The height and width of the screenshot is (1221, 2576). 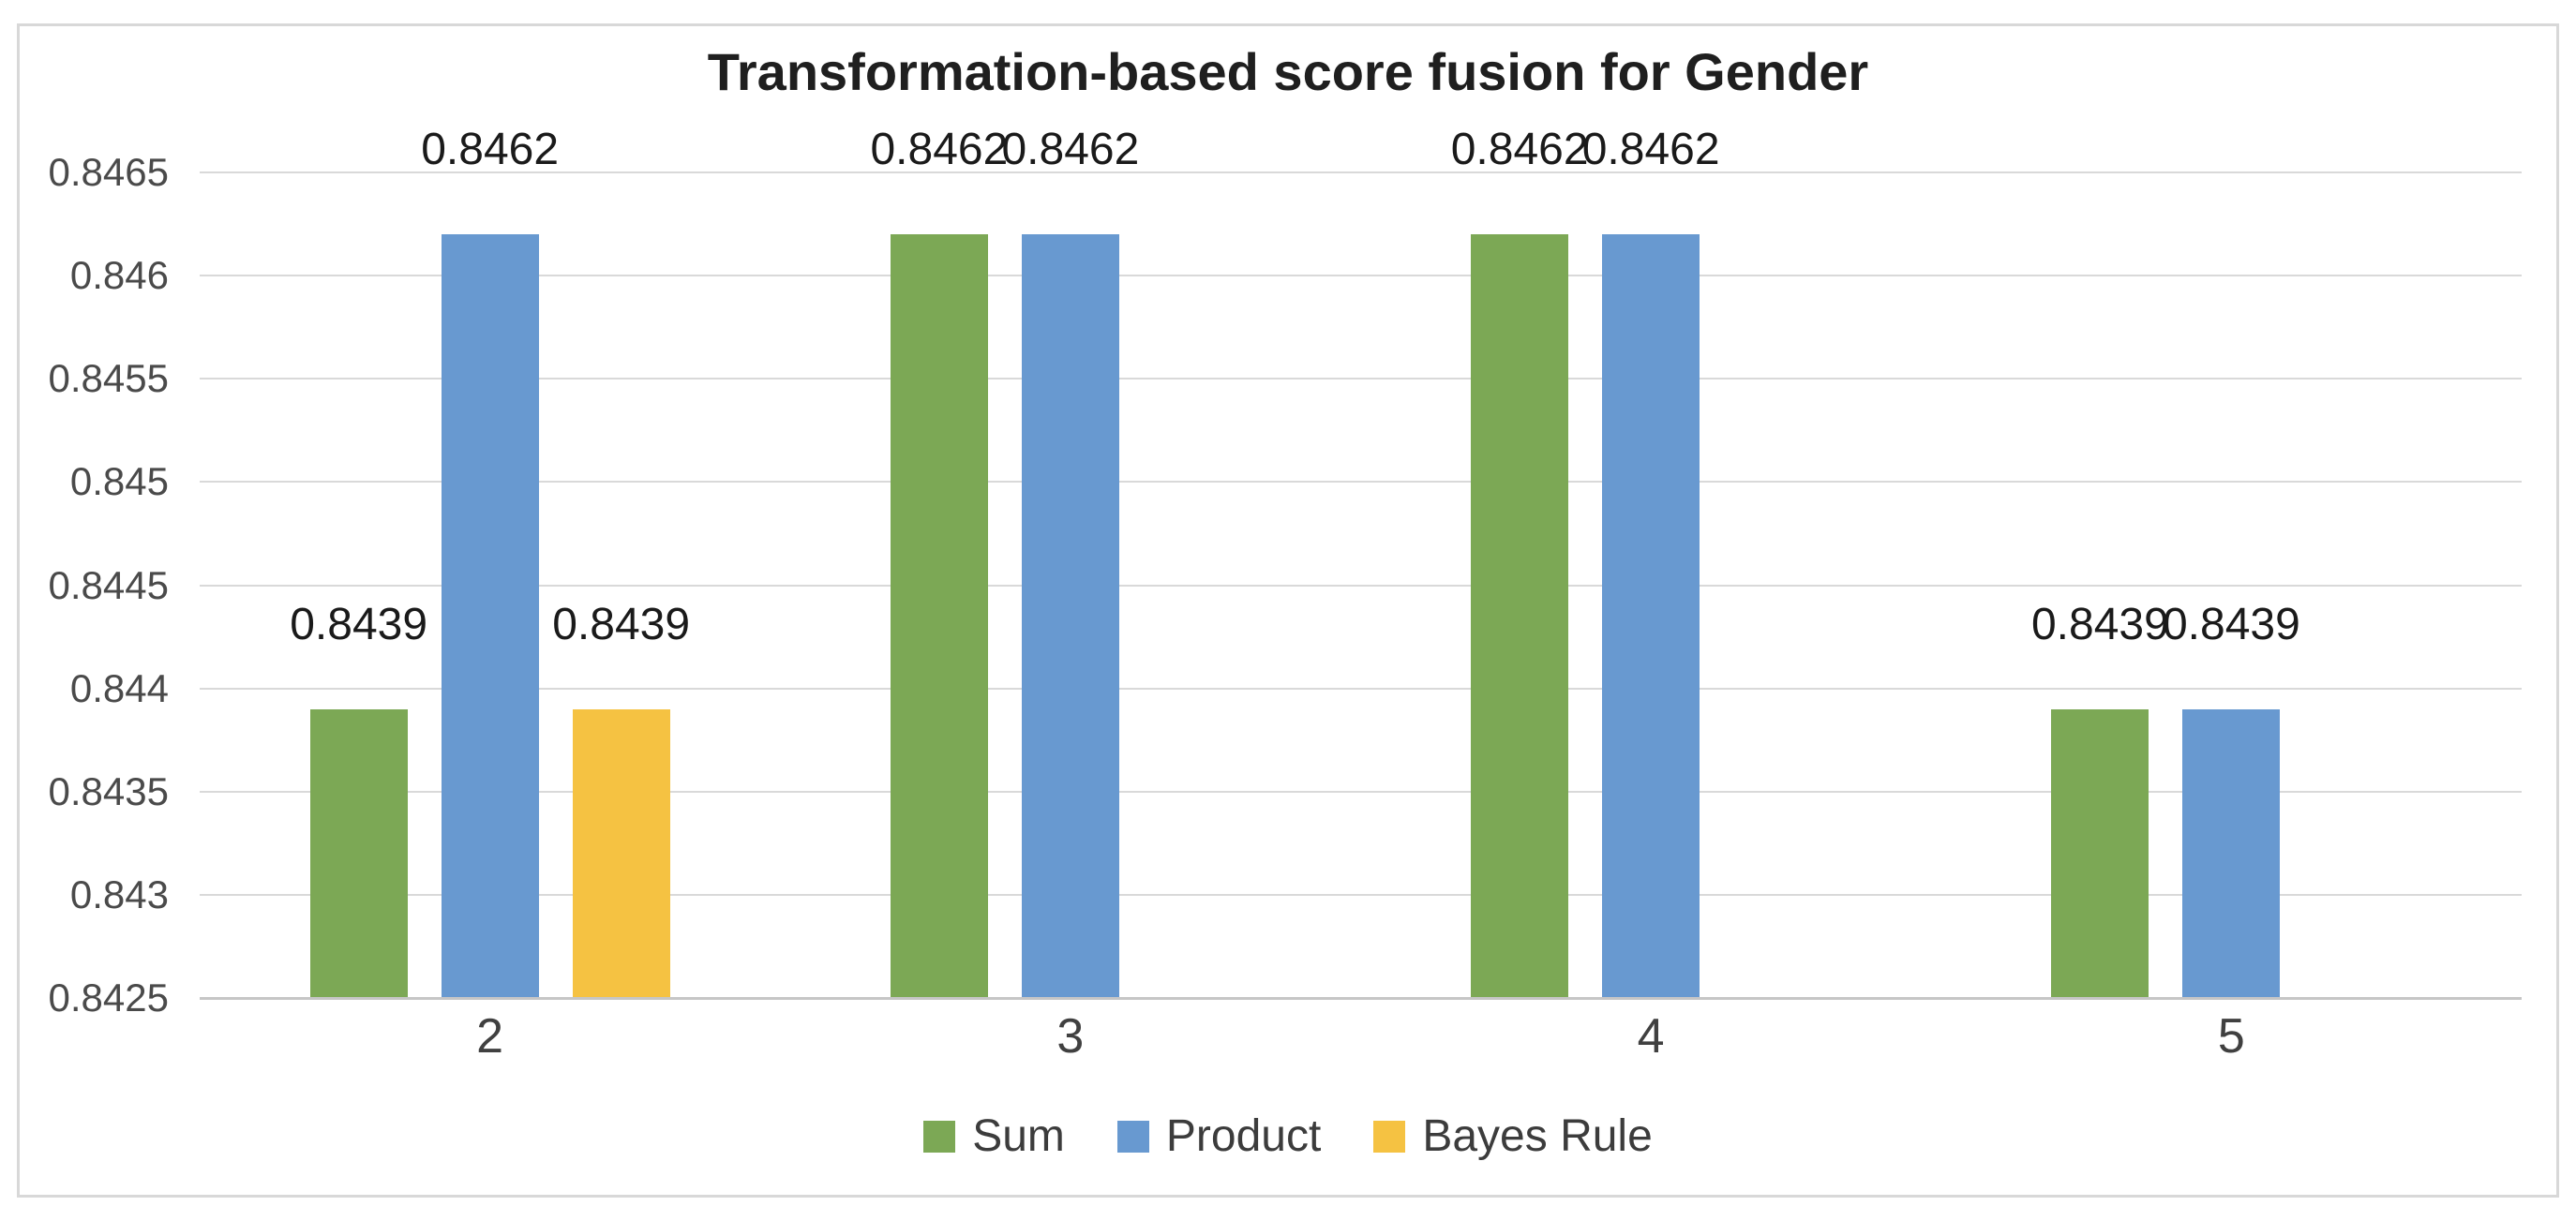 What do you see at coordinates (621, 853) in the screenshot?
I see `bar-bayes-rule` at bounding box center [621, 853].